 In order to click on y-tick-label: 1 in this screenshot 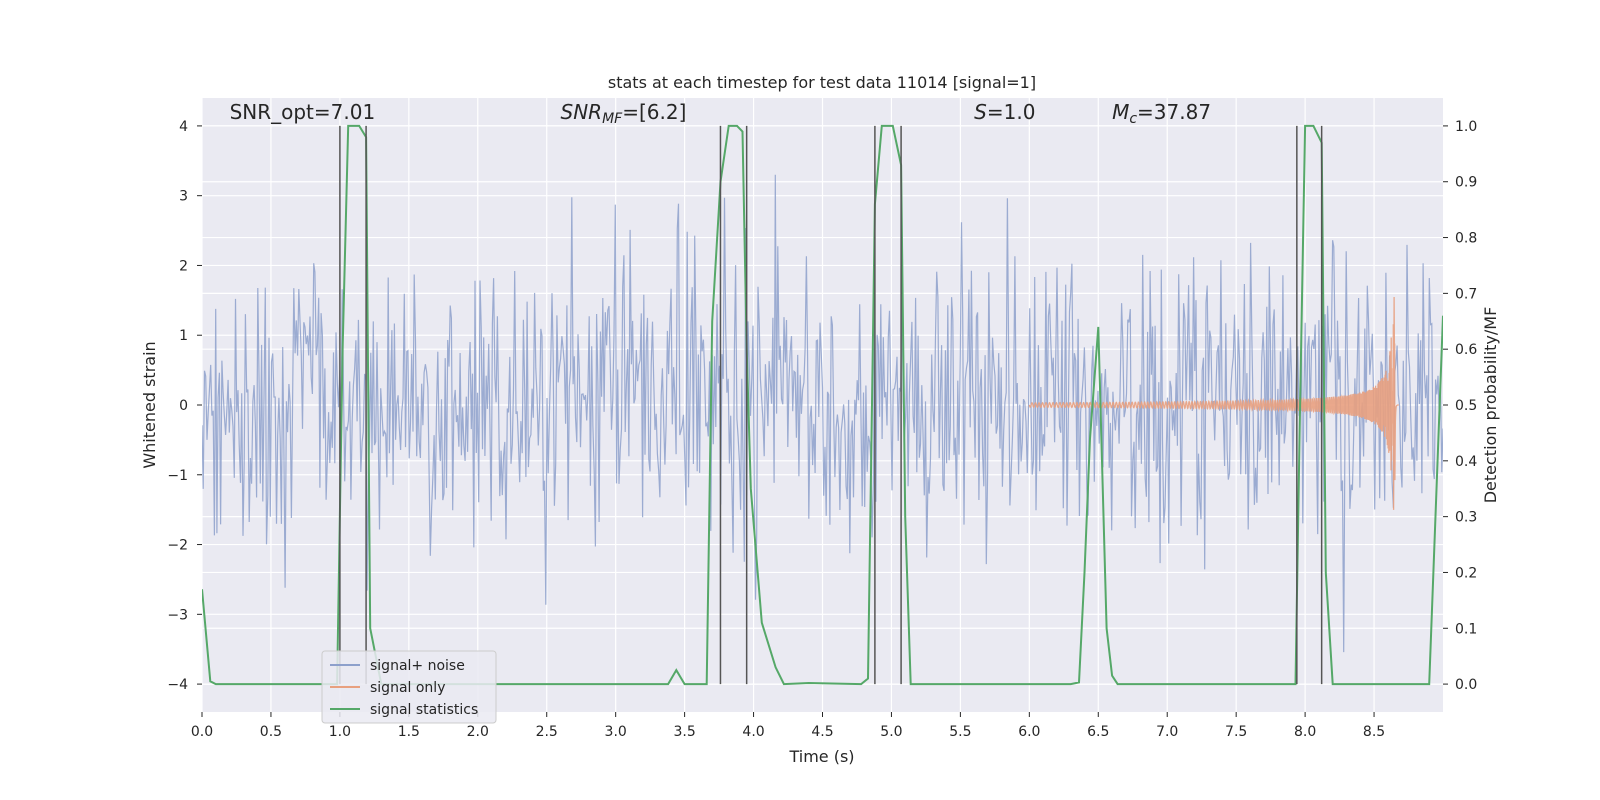, I will do `click(183, 336)`.